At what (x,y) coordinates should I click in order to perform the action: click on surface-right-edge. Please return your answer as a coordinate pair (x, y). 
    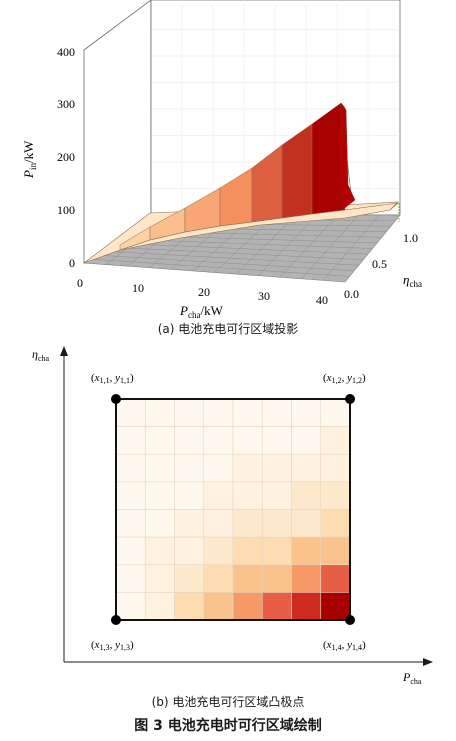
    Looking at the image, I should click on (370, 162).